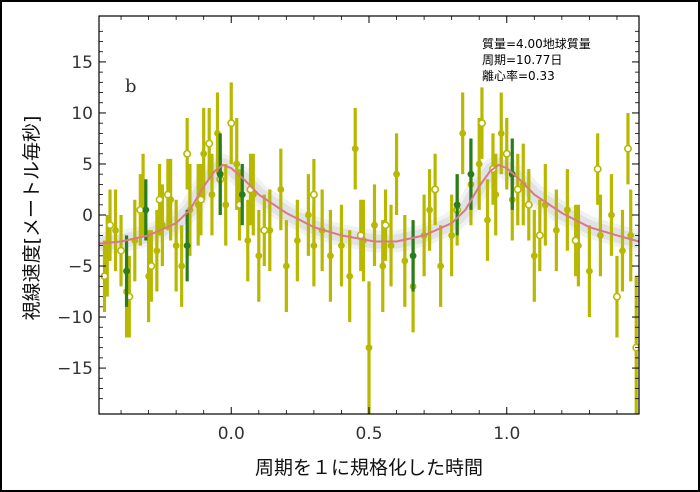 The image size is (700, 492). I want to click on x-tick-label: 0.0, so click(231, 434).